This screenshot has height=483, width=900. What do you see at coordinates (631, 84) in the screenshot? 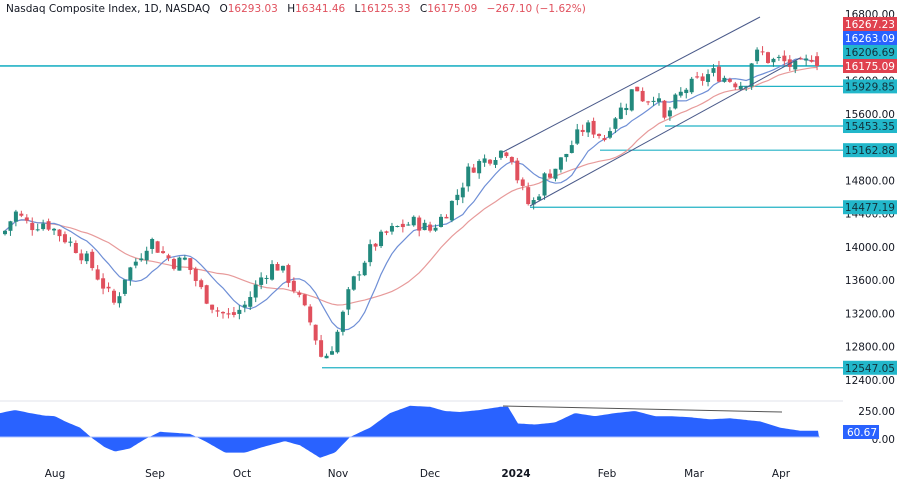
I see `channel-upper-line` at bounding box center [631, 84].